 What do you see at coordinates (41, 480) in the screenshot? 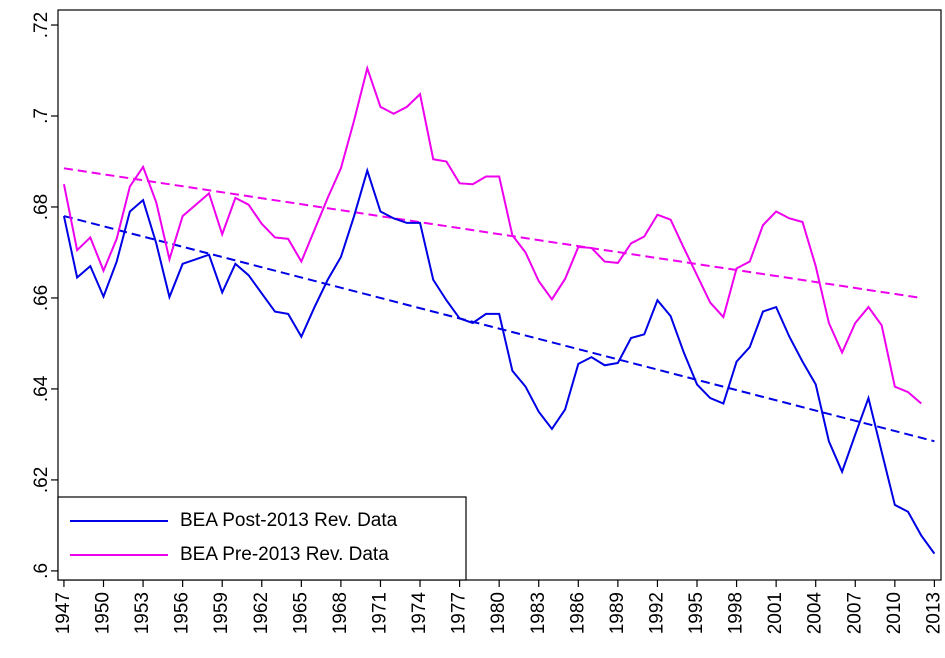
I see `y-tick-label: .62` at bounding box center [41, 480].